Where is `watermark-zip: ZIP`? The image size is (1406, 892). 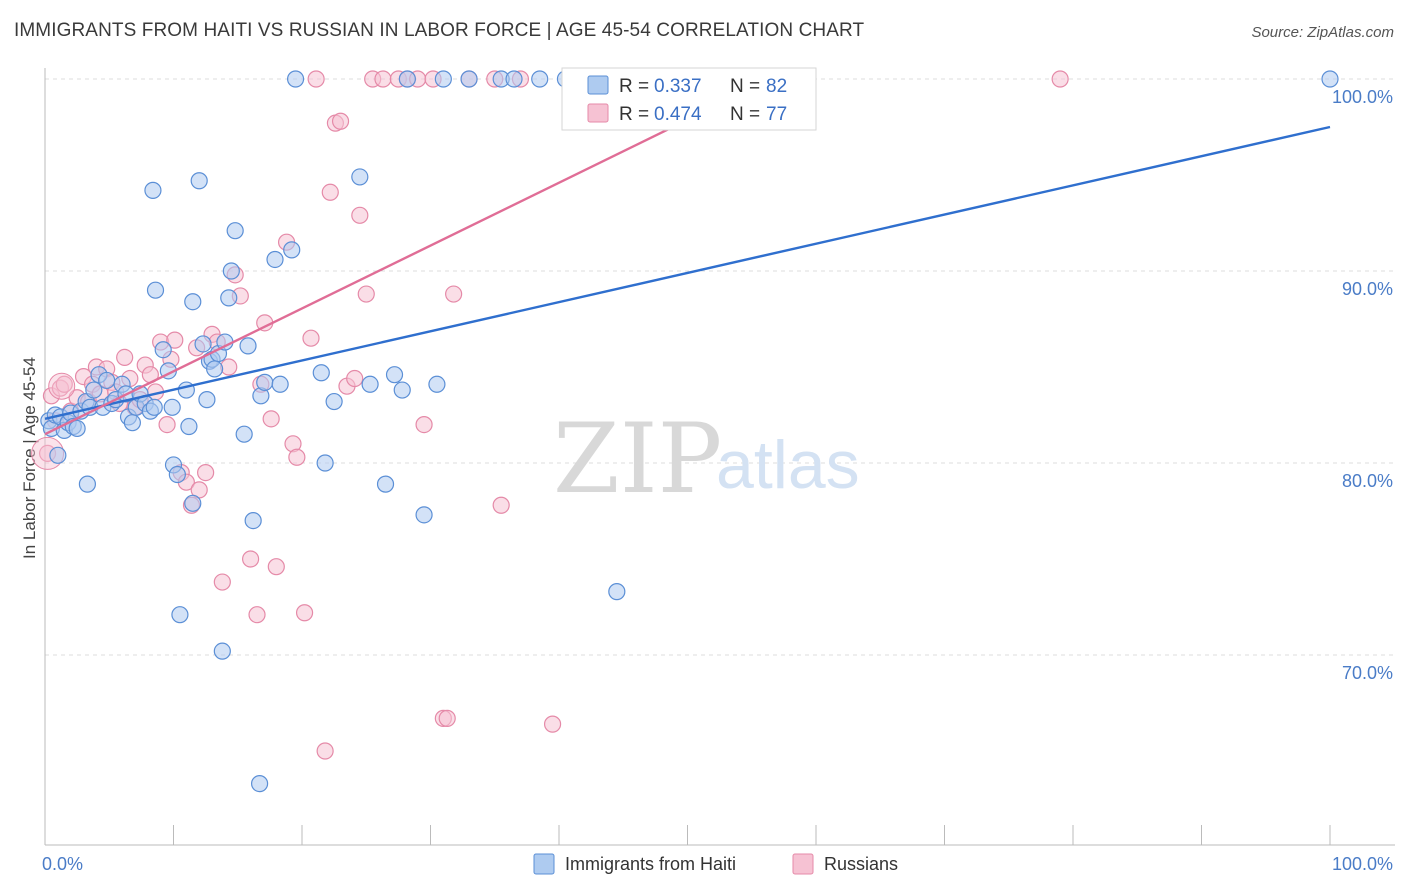 watermark-zip: ZIP is located at coordinates (637, 459).